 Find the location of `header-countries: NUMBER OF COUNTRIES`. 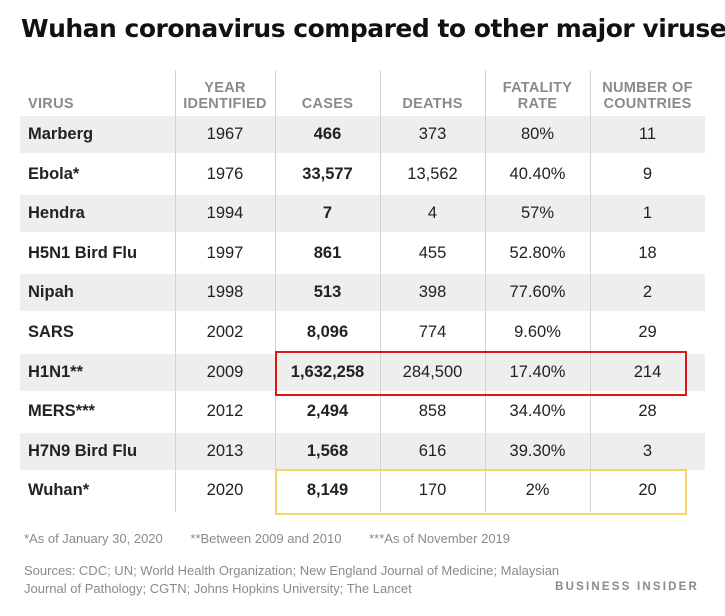

header-countries: NUMBER OF COUNTRIES is located at coordinates (647, 91).